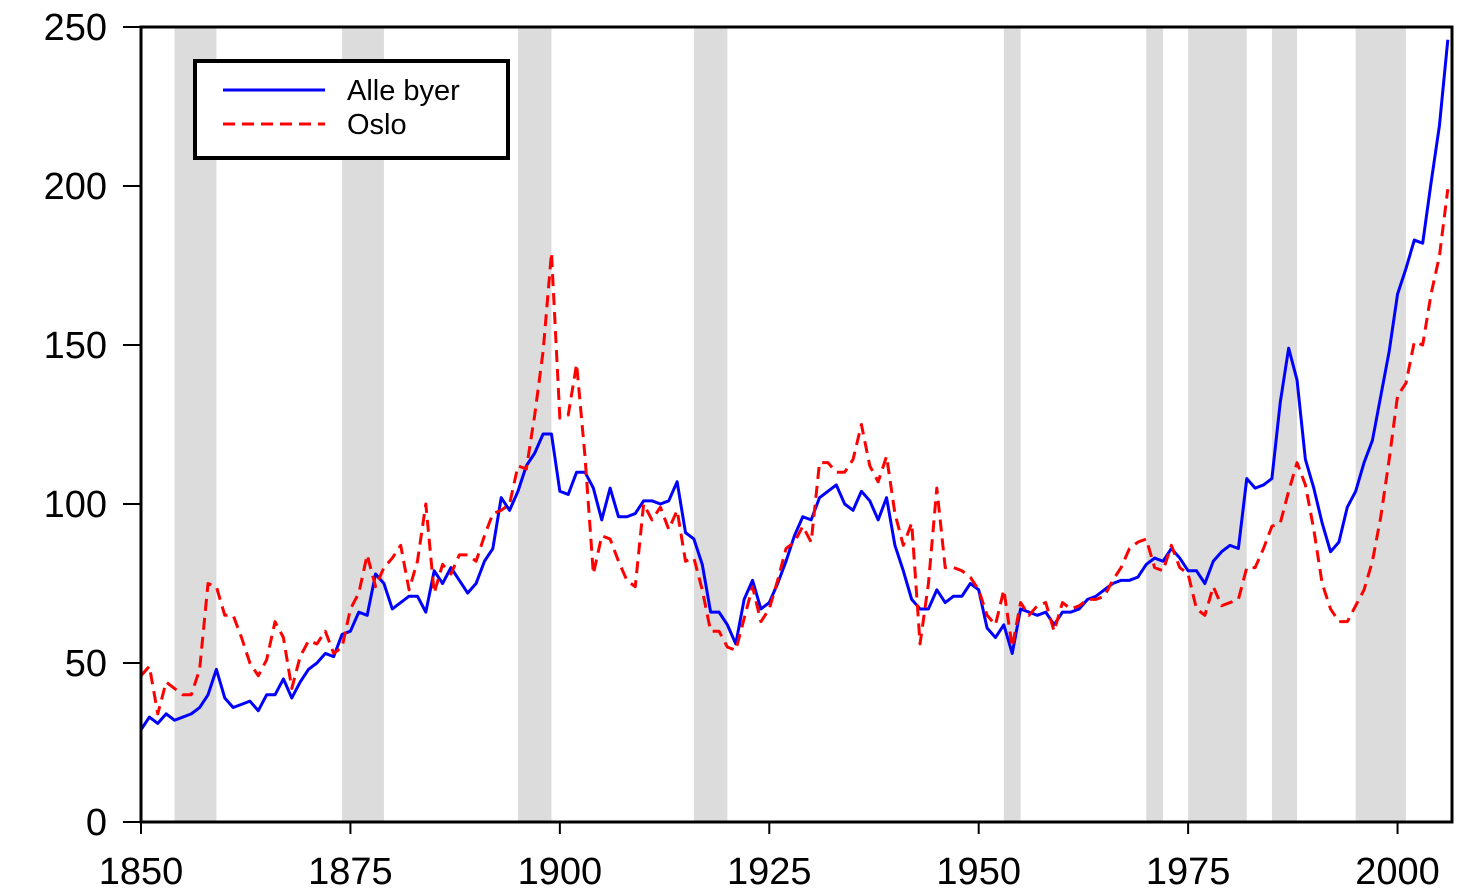 This screenshot has height=896, width=1462. I want to click on y-tick-label: 50, so click(86, 664).